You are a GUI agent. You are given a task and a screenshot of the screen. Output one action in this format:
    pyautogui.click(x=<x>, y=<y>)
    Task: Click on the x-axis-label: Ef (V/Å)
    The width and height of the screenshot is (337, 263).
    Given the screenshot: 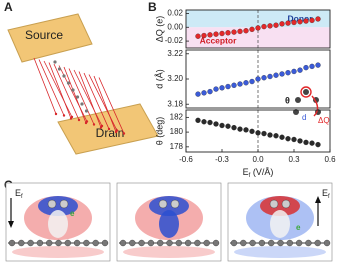 What is the action you would take?
    pyautogui.click(x=258, y=172)
    